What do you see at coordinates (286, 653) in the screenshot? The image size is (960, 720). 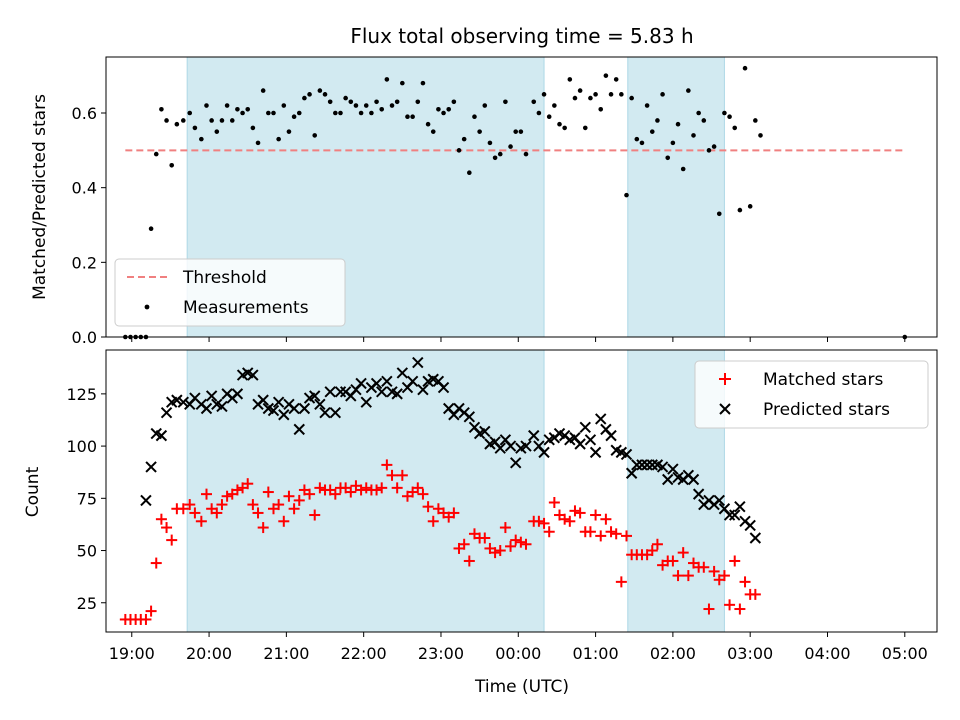 I see `bottom-x-tick-label-2: 21:00` at bounding box center [286, 653].